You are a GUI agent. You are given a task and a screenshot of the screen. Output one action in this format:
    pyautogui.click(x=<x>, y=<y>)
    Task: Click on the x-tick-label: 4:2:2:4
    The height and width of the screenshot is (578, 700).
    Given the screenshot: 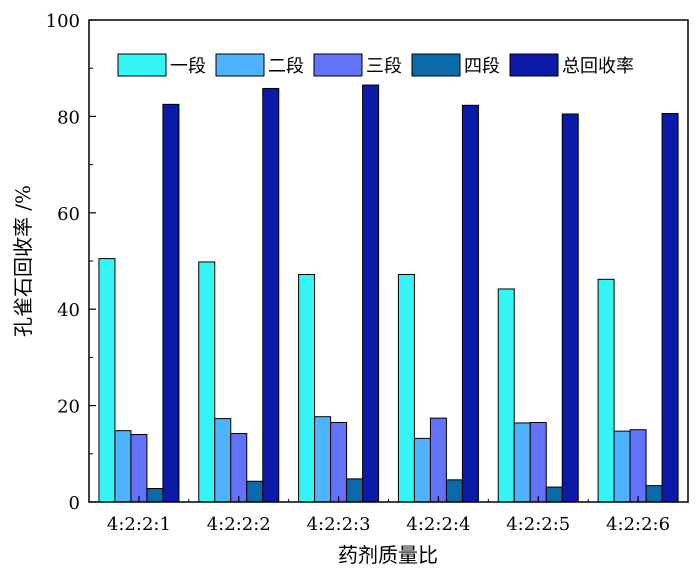 What is the action you would take?
    pyautogui.click(x=438, y=524)
    